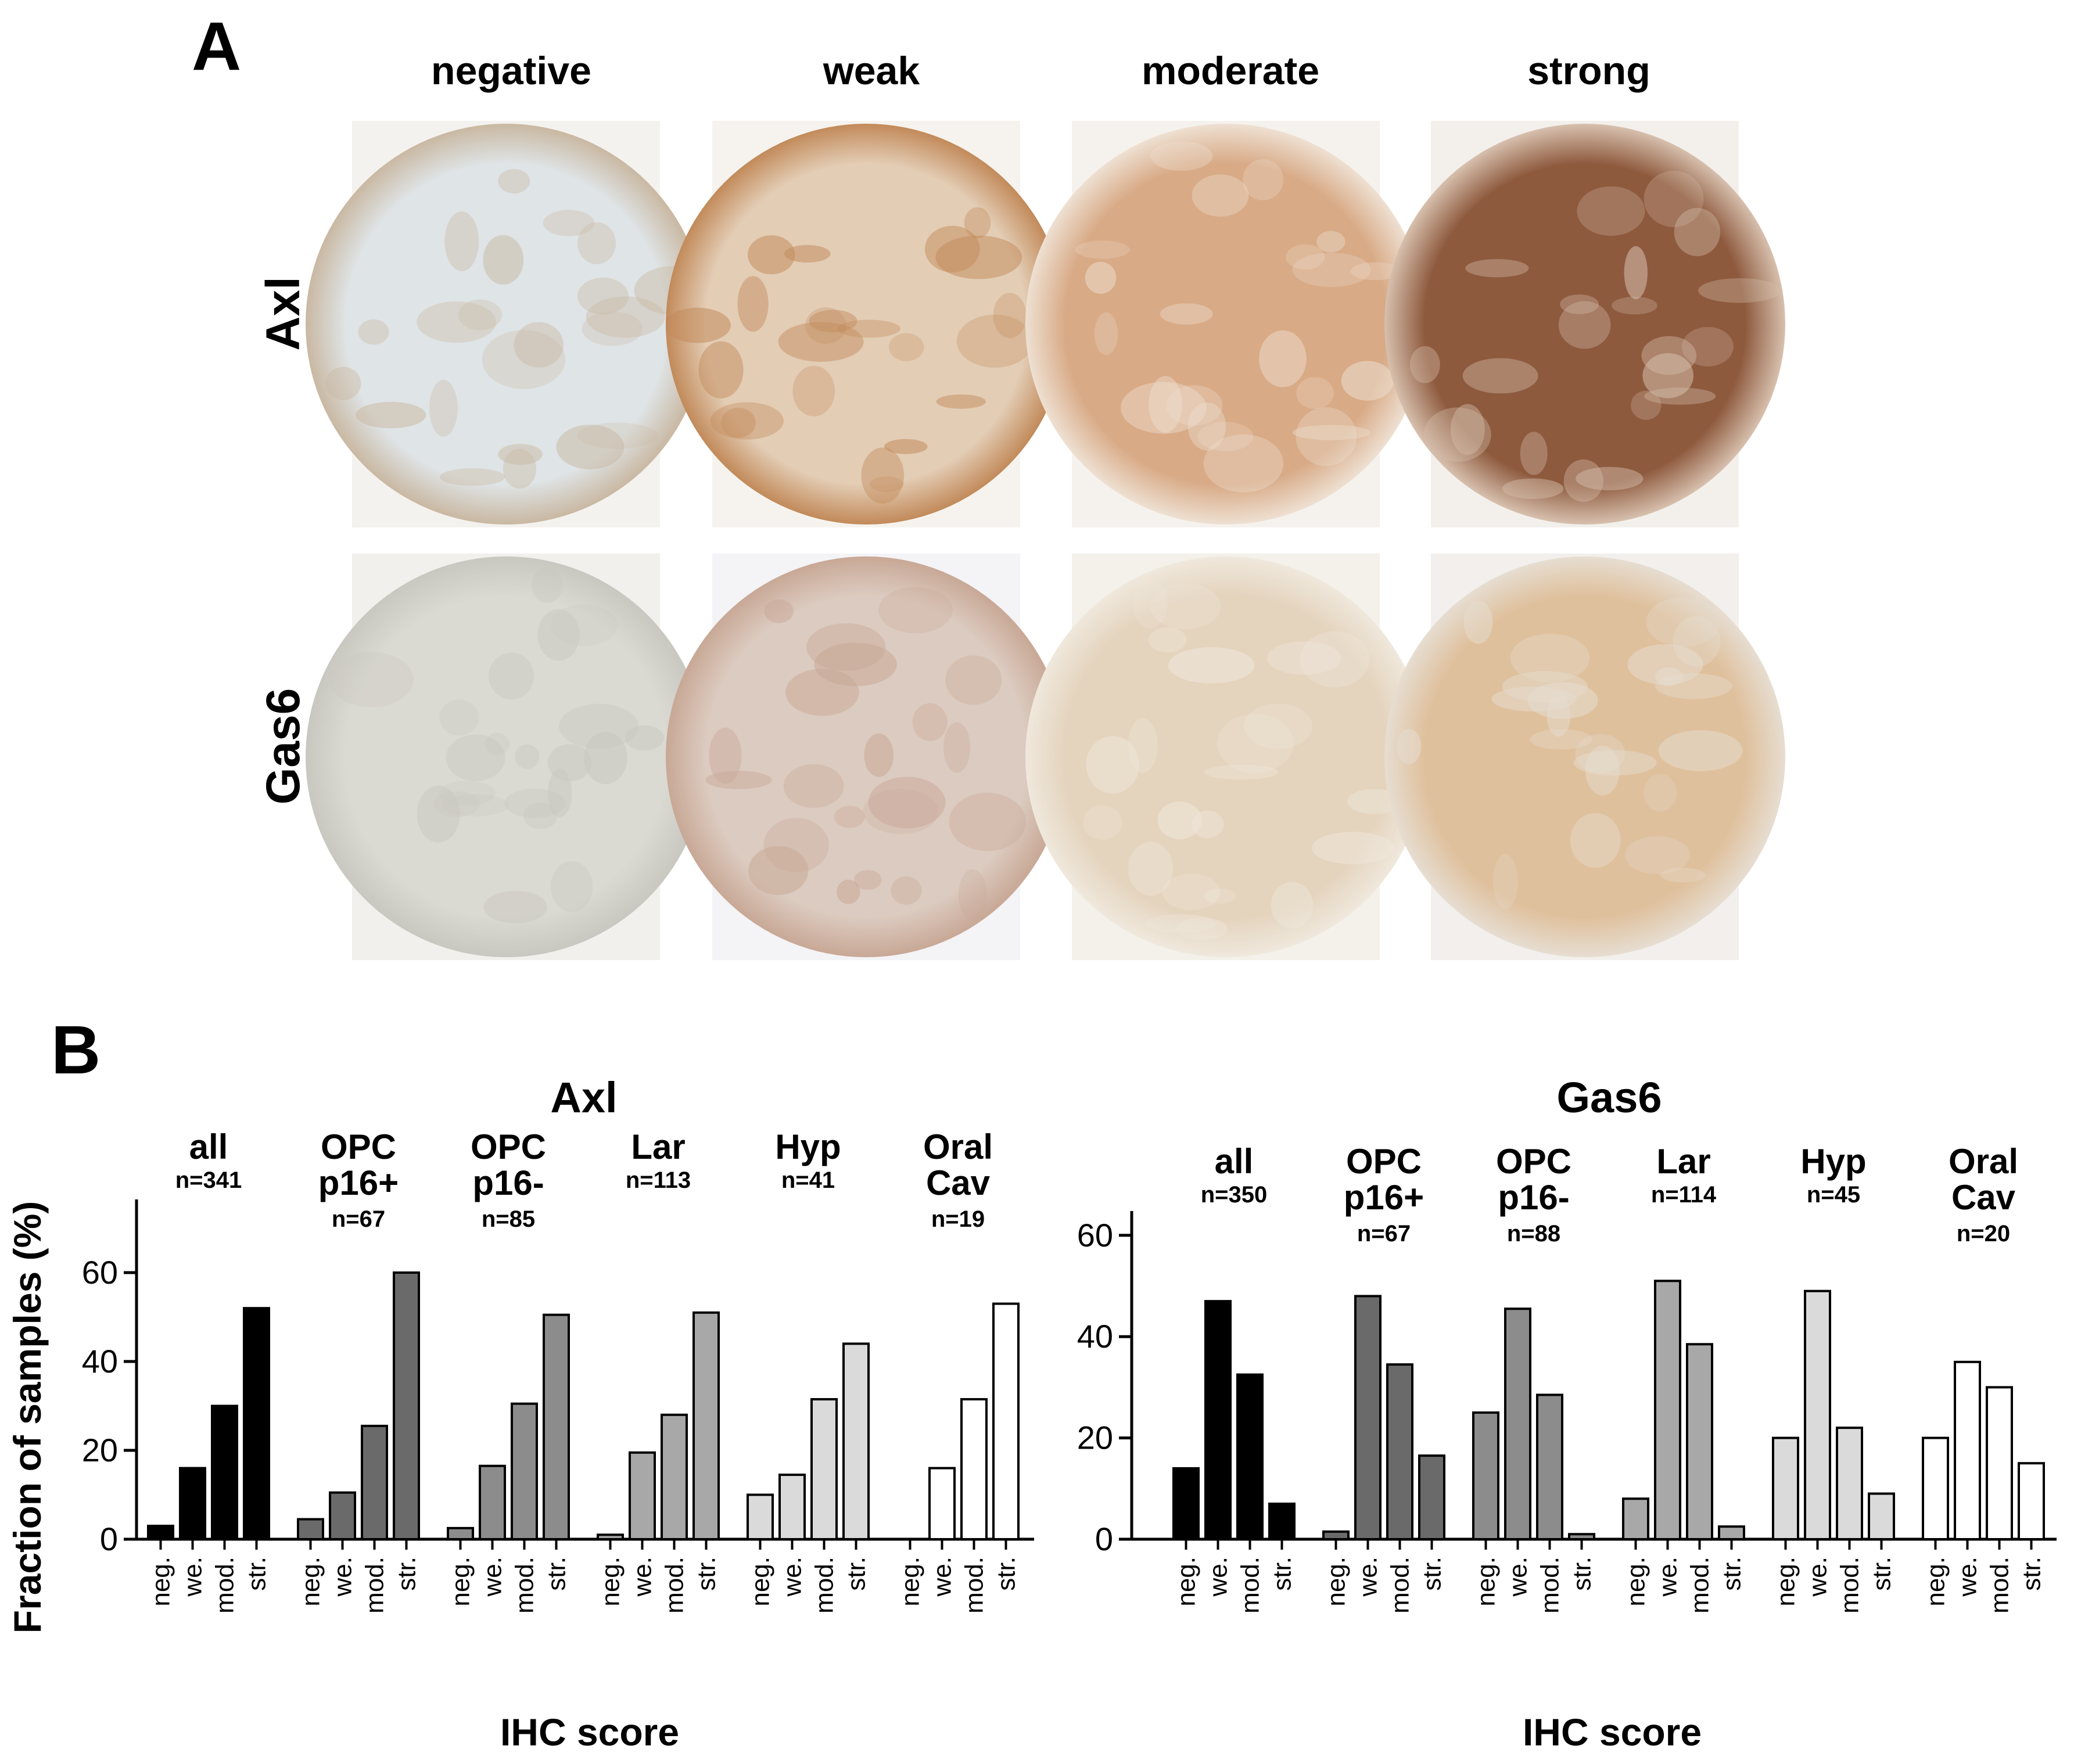  I want to click on tissue-axl-weak-texture, so click(850, 355).